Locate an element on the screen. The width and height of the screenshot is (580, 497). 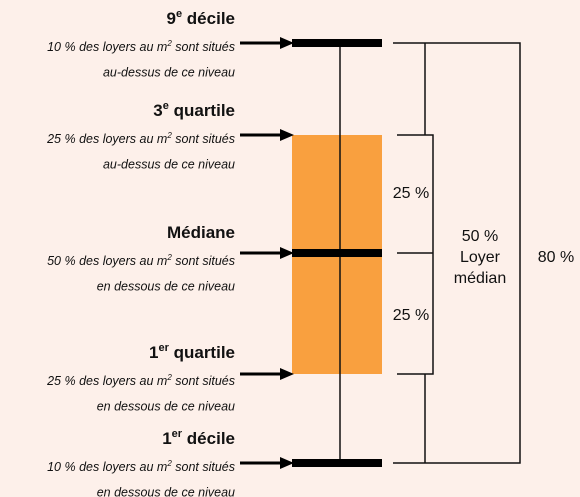
quartile-bracket is located at coordinates (415, 254).